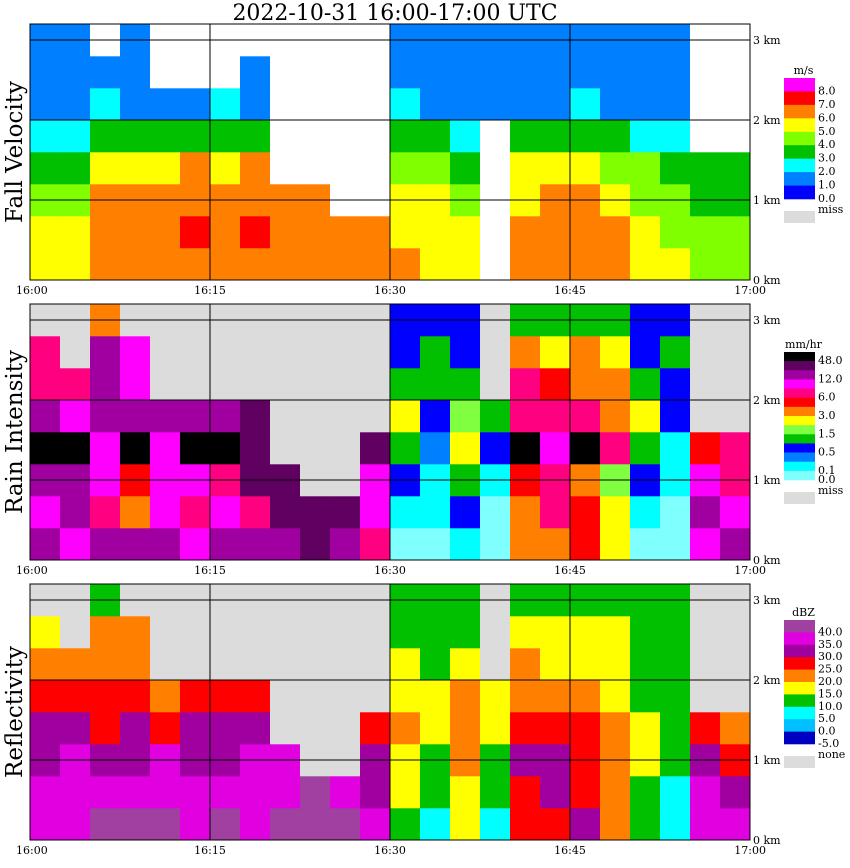  What do you see at coordinates (767, 840) in the screenshot?
I see `height-tick-label: 0 km` at bounding box center [767, 840].